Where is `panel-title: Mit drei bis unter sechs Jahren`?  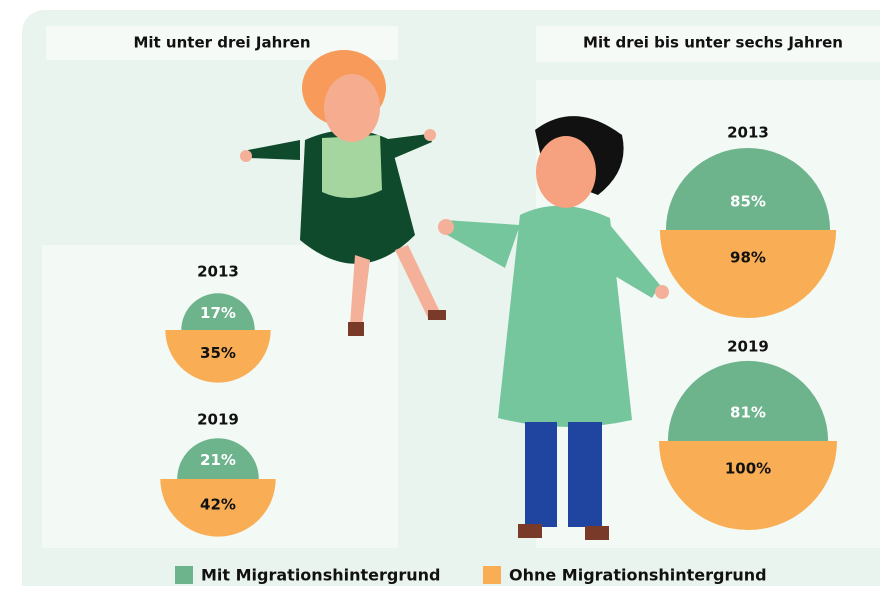
panel-title: Mit drei bis unter sechs Jahren is located at coordinates (713, 43).